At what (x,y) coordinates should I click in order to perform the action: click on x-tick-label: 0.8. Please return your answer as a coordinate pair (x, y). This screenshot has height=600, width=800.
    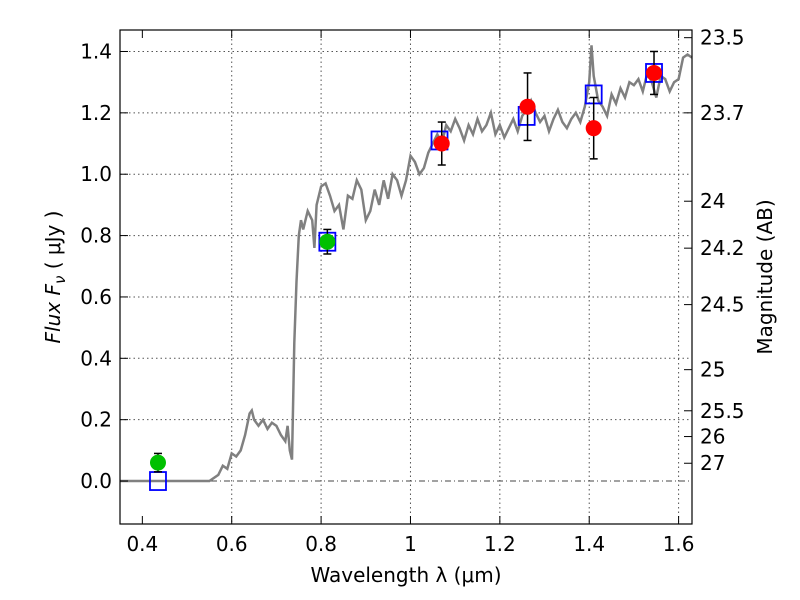
    Looking at the image, I should click on (321, 544).